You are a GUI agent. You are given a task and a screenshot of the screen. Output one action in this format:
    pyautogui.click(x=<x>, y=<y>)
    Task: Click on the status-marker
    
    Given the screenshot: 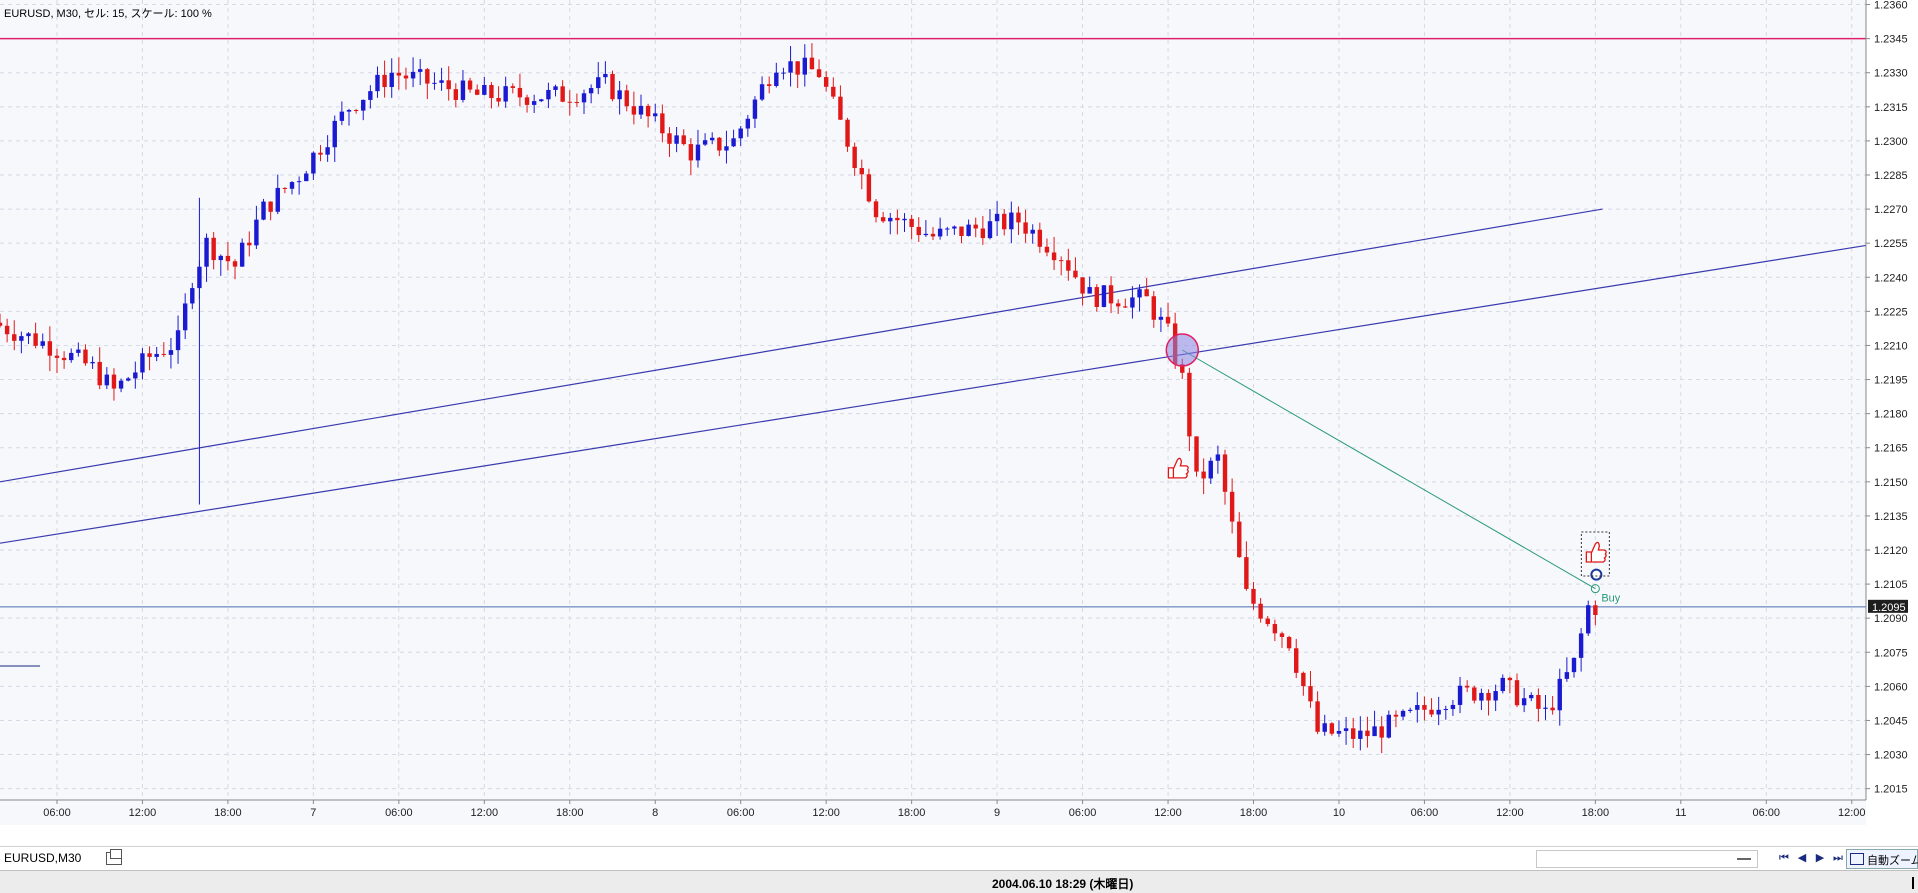 What is the action you would take?
    pyautogui.click(x=1913, y=883)
    